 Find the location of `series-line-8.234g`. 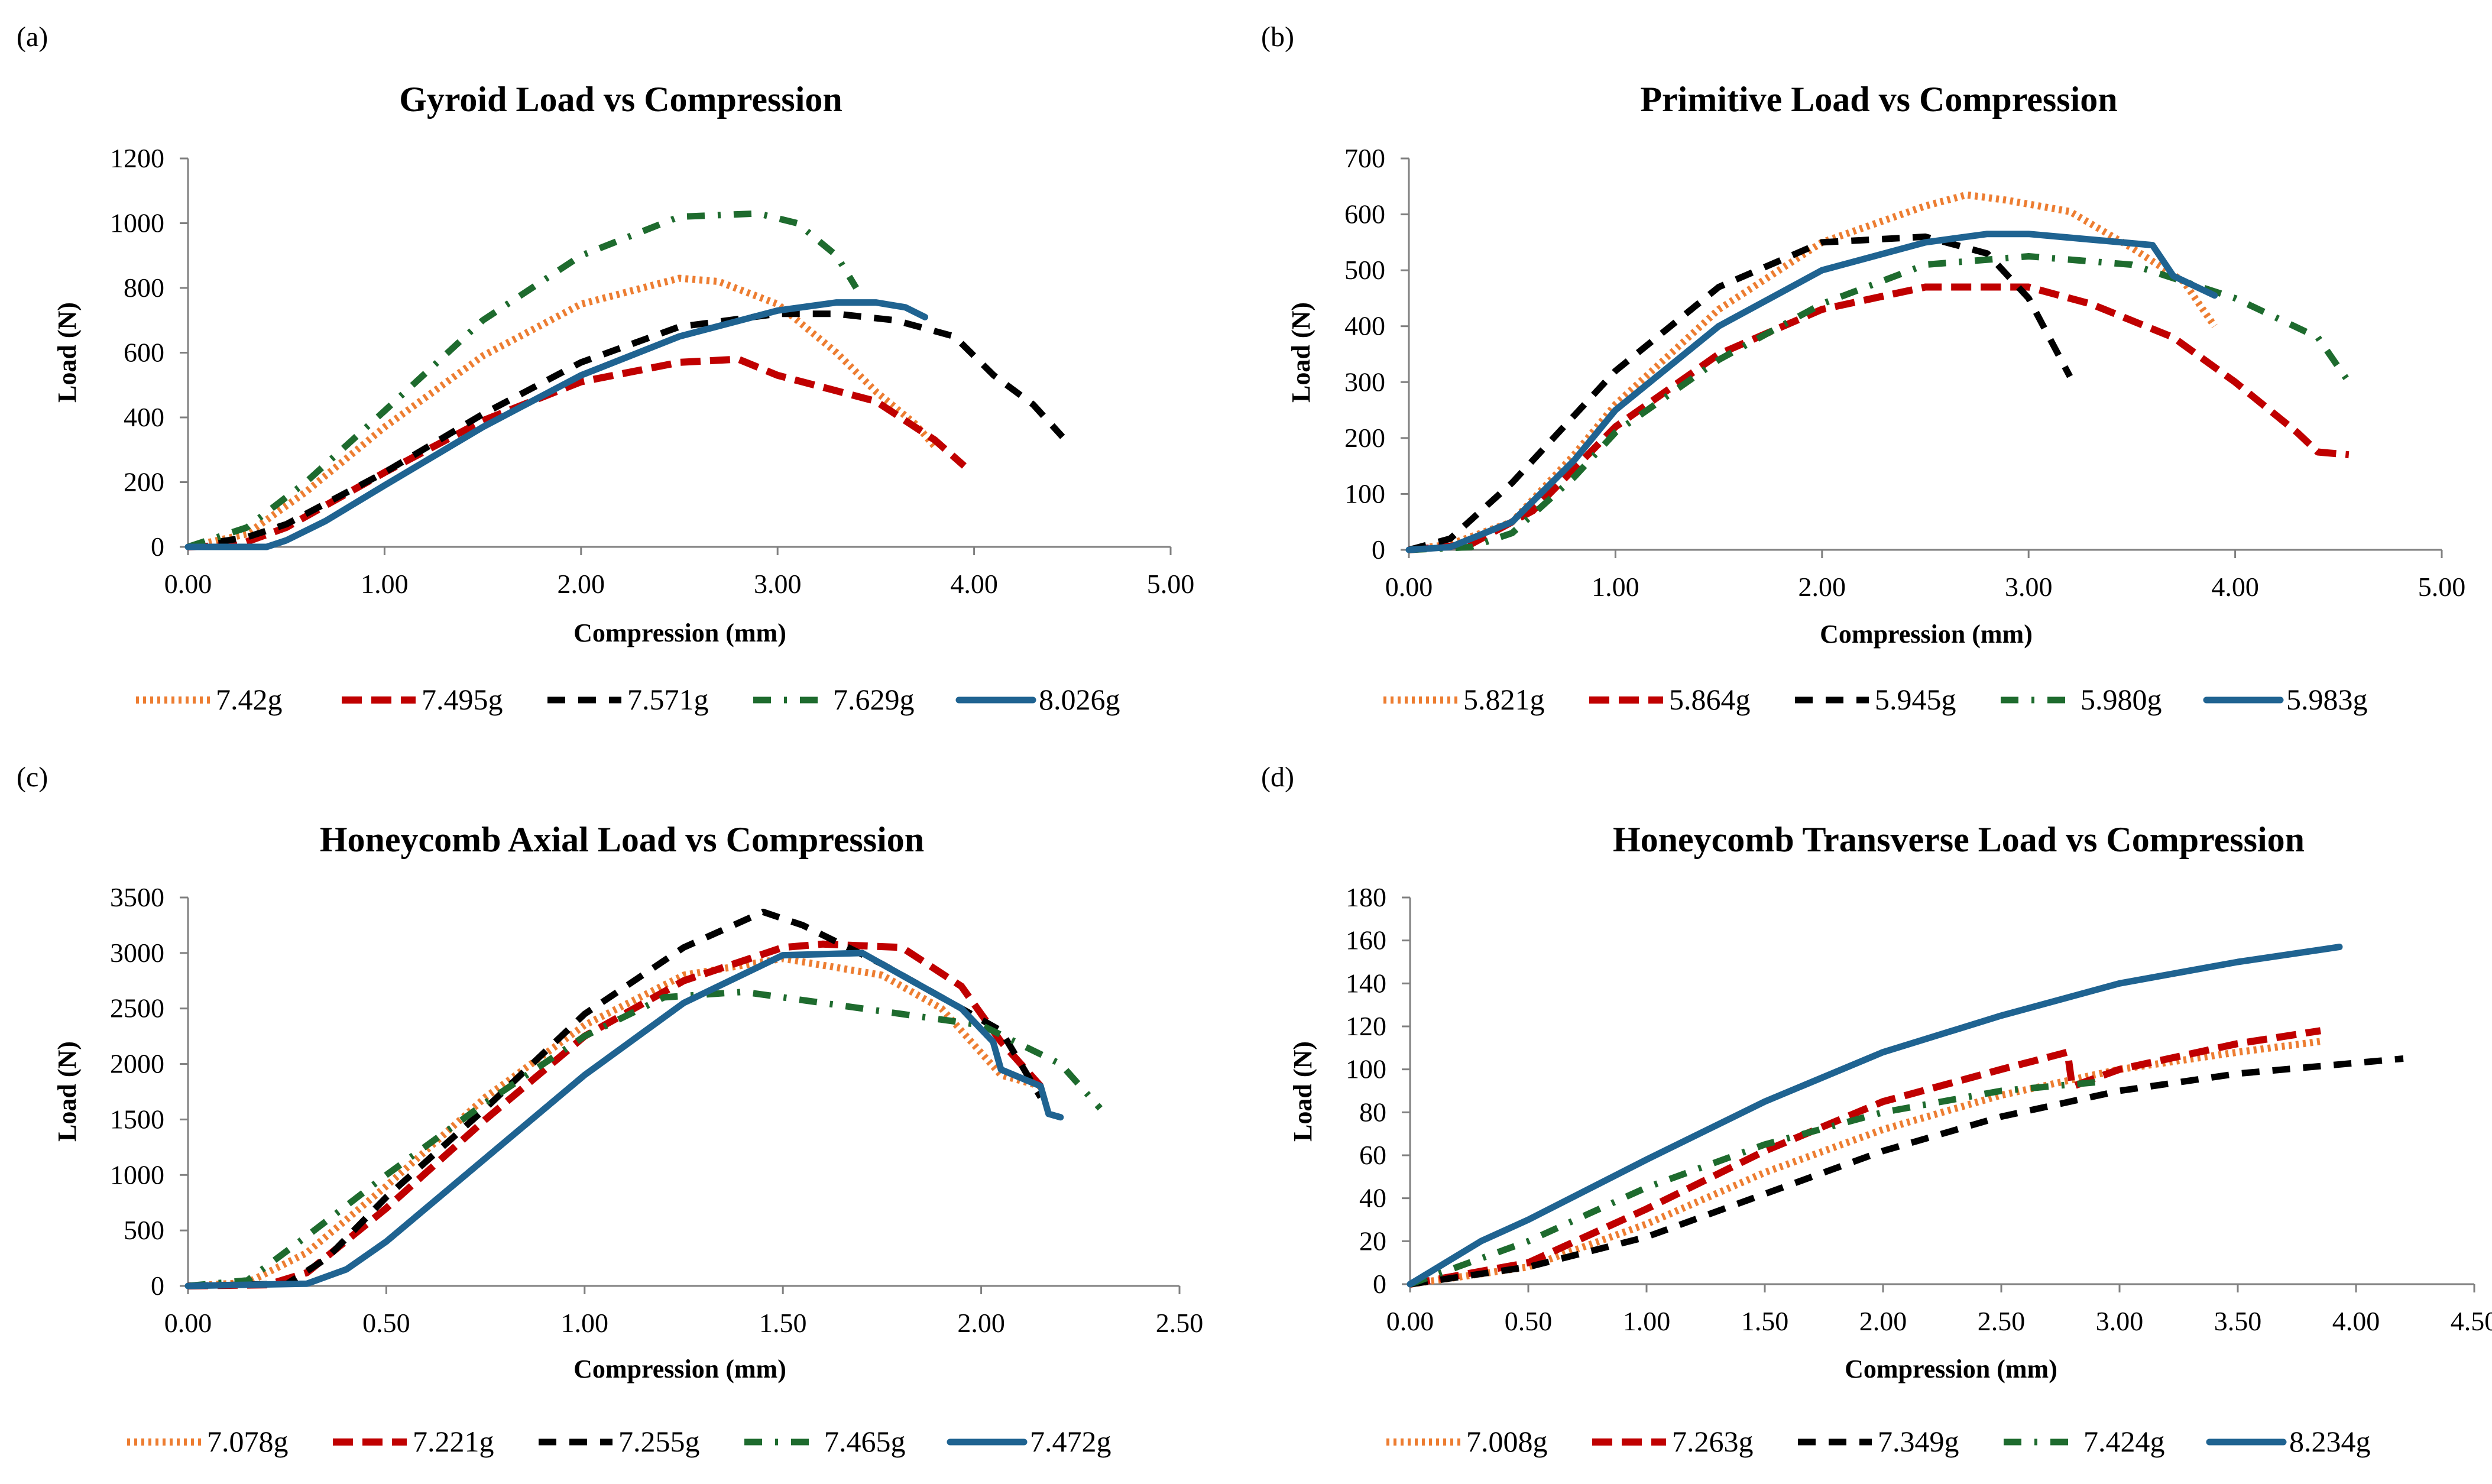

series-line-8.234g is located at coordinates (1875, 1116).